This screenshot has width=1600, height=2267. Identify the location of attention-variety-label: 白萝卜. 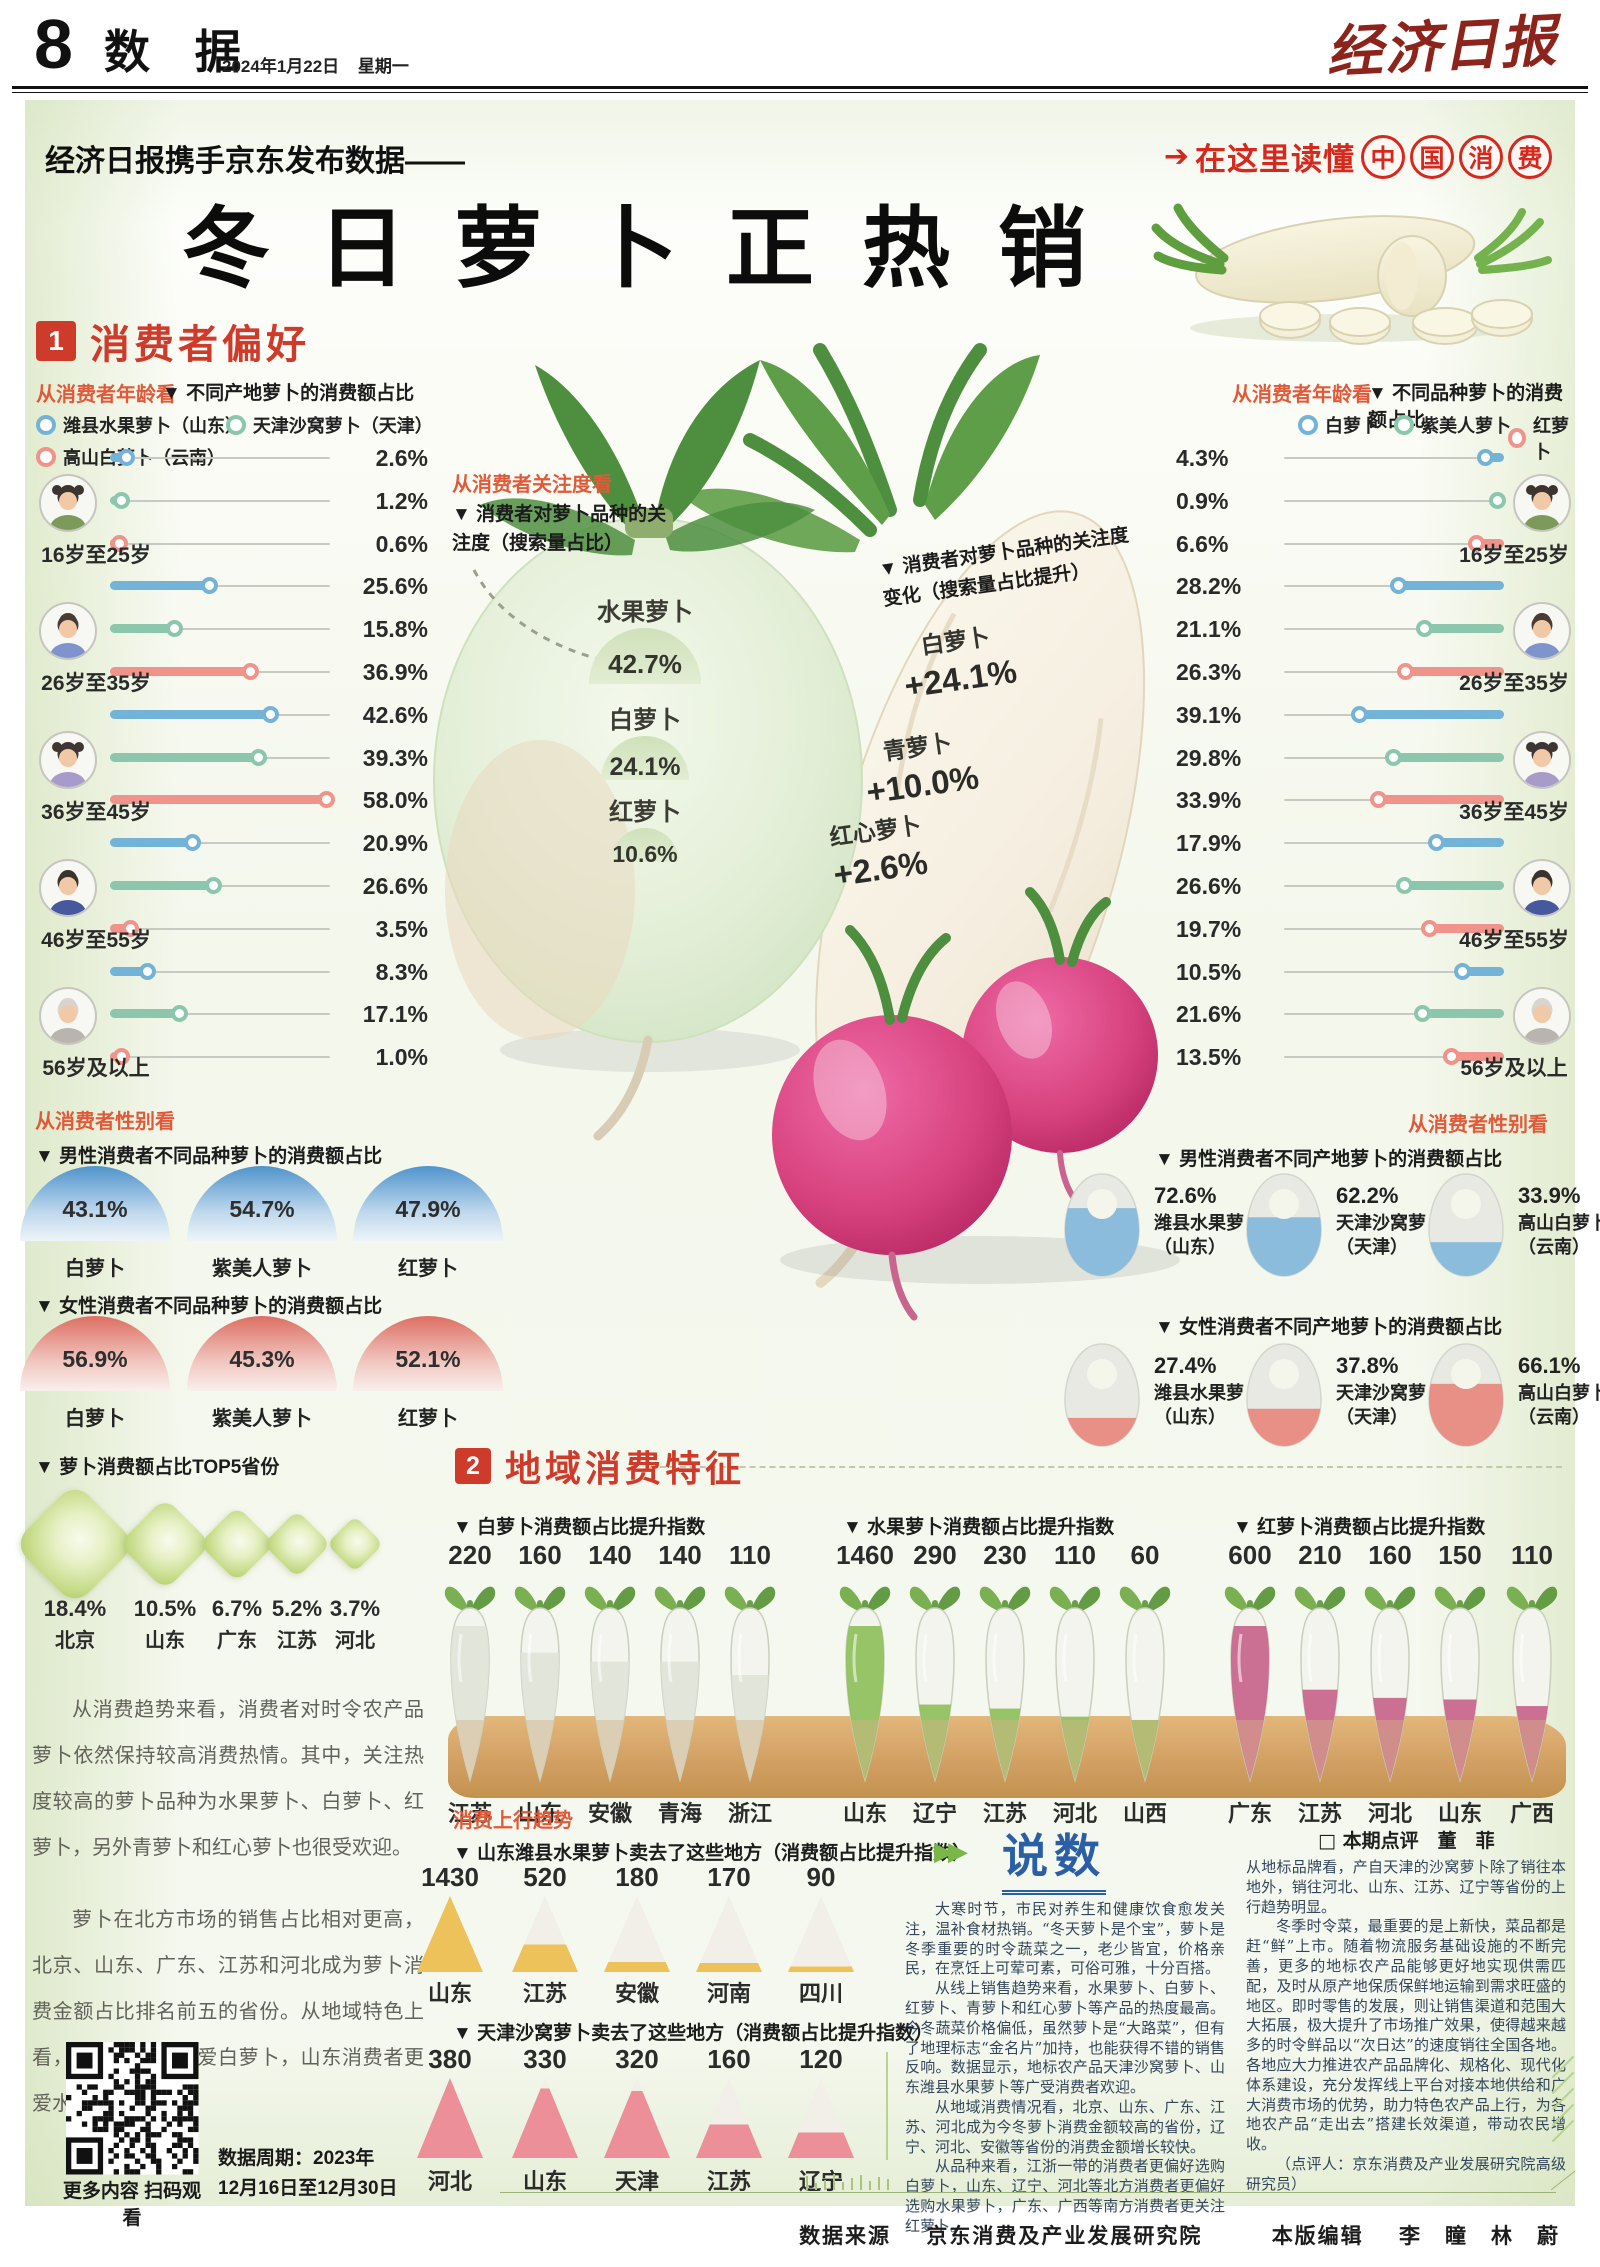
(645, 720).